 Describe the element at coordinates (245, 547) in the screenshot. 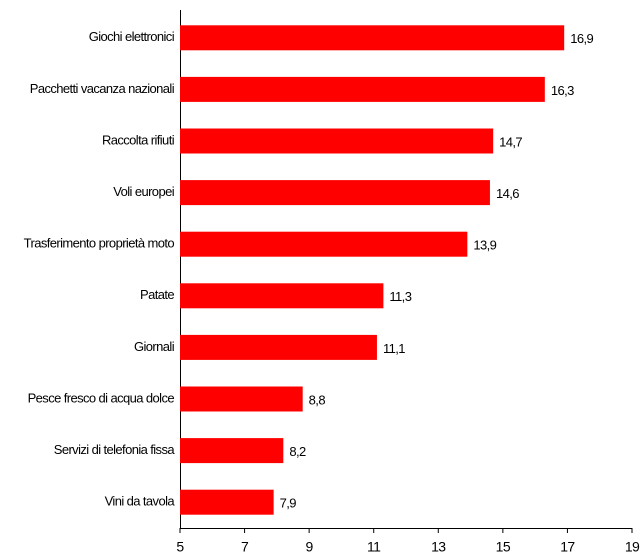

I see `x-tick-label: 7` at that location.